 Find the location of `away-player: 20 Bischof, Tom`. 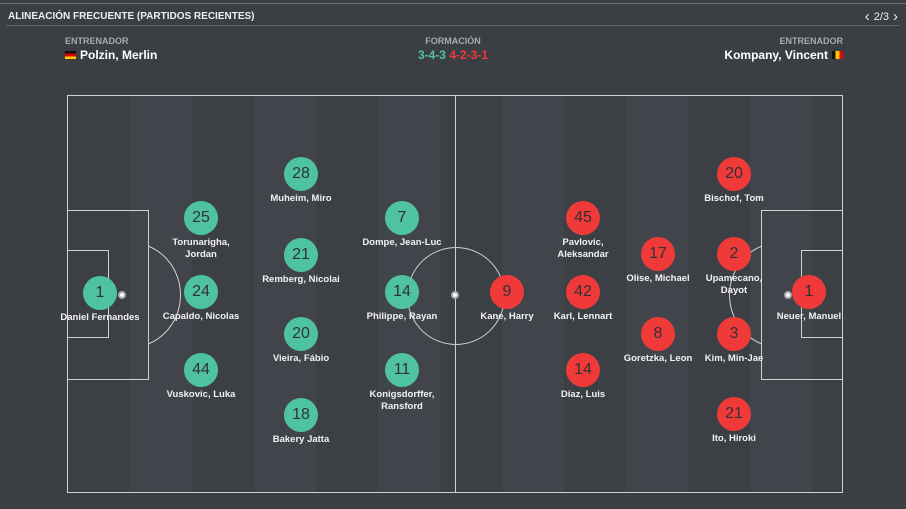

away-player: 20 Bischof, Tom is located at coordinates (734, 181).